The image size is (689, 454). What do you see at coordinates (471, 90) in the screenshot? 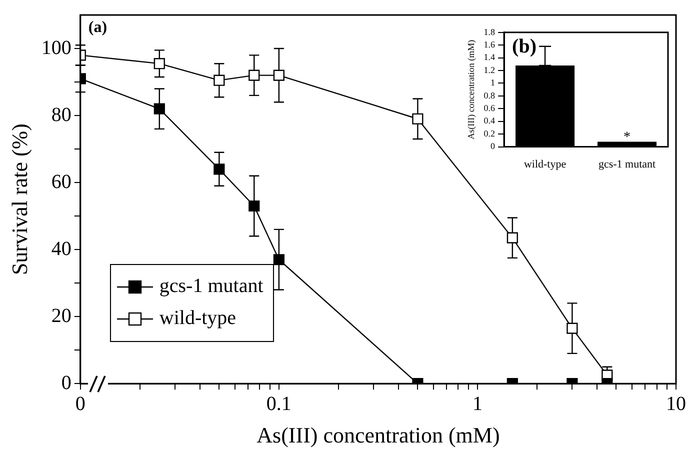
I see `y-axis-title: As(III) concentration (mM)` at bounding box center [471, 90].